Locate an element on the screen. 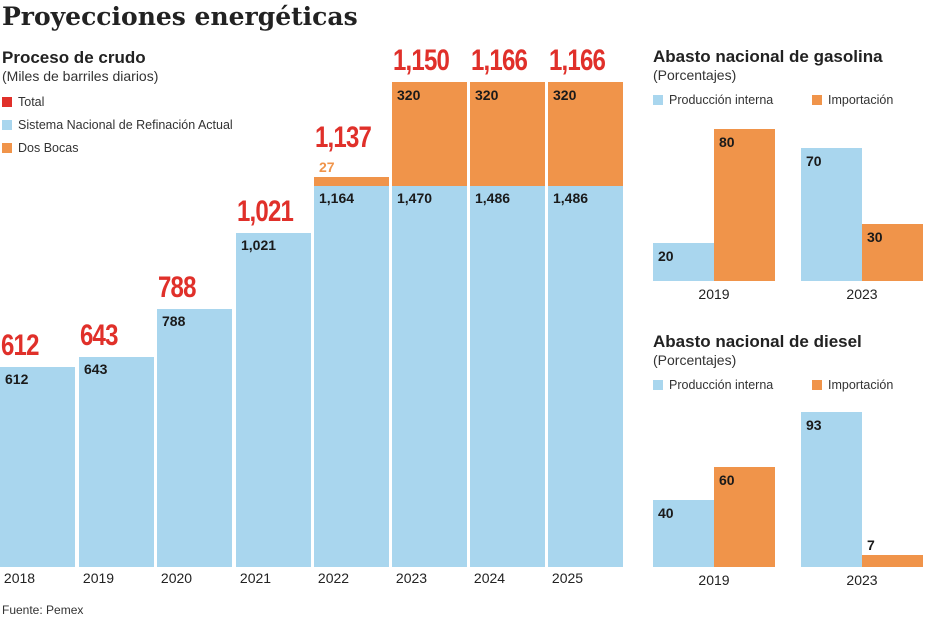  gas-legend-internal: Producción interna is located at coordinates (713, 100).